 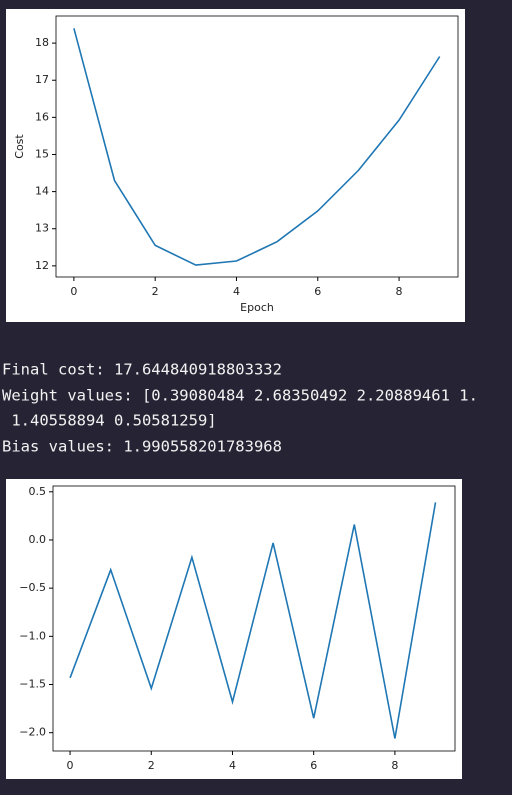 What do you see at coordinates (32, 635) in the screenshot?
I see `y-tick-label: −1.0` at bounding box center [32, 635].